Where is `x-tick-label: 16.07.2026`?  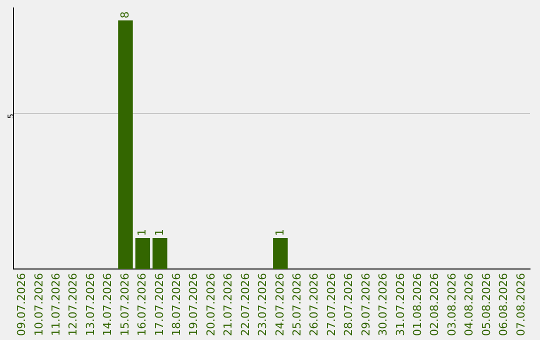 x-tick-label: 16.07.2026 is located at coordinates (142, 304).